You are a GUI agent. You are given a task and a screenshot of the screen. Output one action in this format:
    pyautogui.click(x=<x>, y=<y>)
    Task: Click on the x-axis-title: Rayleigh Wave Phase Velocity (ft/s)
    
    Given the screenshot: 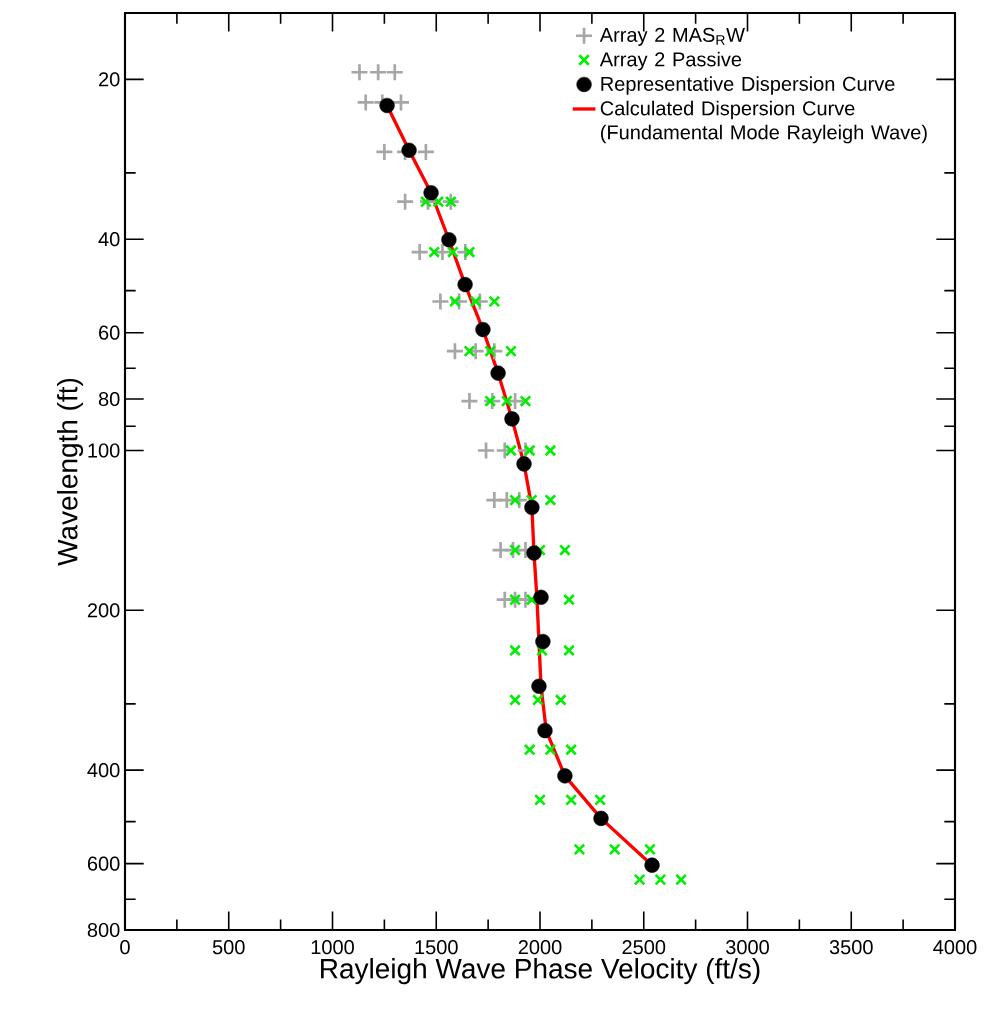 What is the action you would take?
    pyautogui.click(x=540, y=971)
    